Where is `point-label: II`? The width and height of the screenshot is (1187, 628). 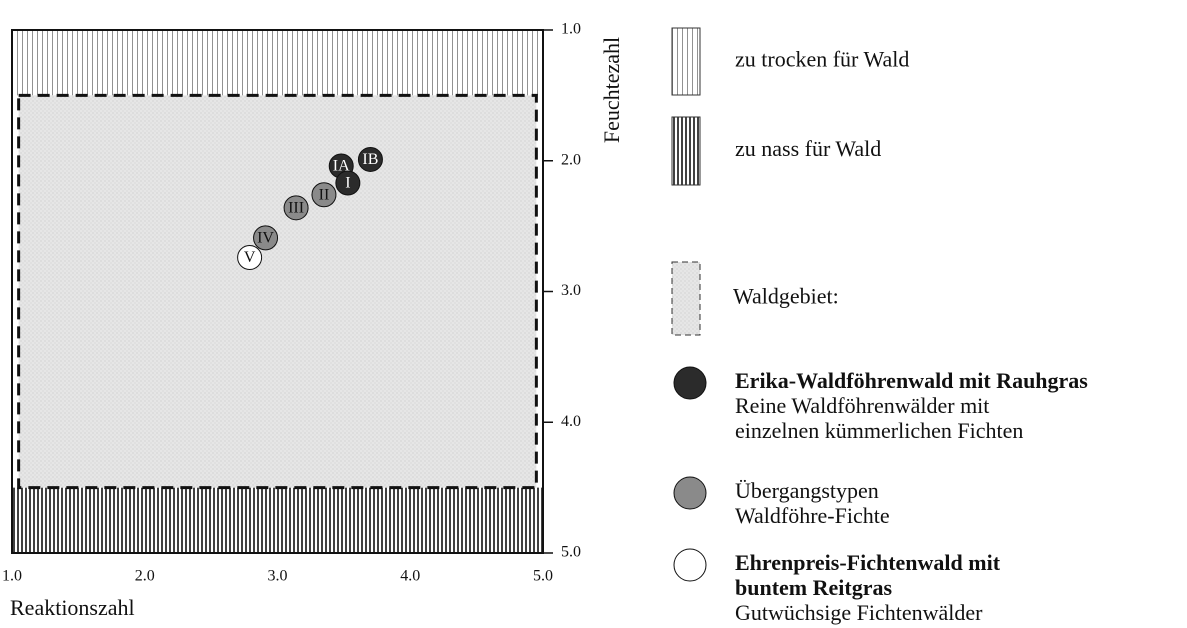 point-label: II is located at coordinates (324, 194).